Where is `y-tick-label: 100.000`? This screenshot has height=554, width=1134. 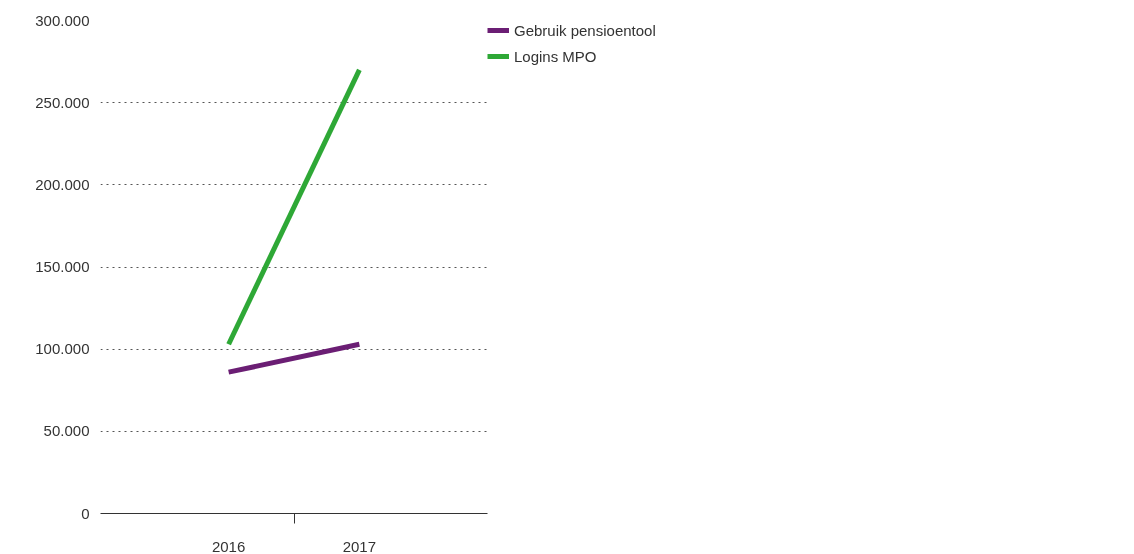
y-tick-label: 100.000 is located at coordinates (62, 349).